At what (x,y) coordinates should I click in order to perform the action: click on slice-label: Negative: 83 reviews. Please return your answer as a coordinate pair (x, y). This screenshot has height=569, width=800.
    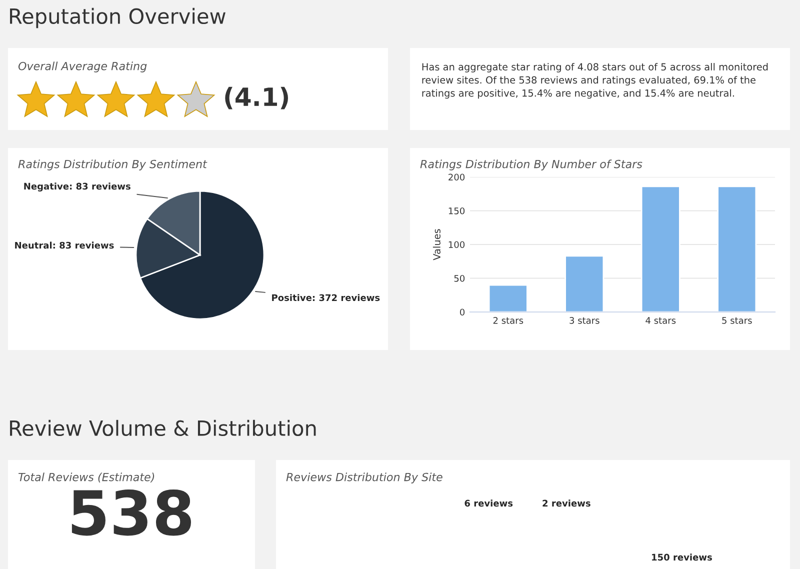
    Looking at the image, I should click on (77, 187).